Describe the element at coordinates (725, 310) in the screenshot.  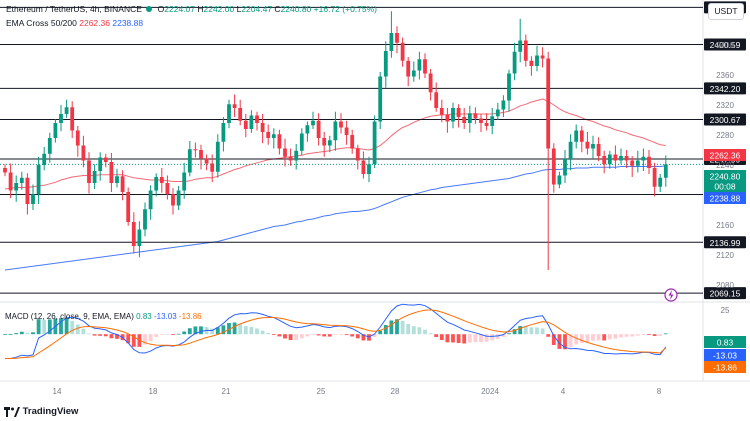
I see `macd-tick: 25` at that location.